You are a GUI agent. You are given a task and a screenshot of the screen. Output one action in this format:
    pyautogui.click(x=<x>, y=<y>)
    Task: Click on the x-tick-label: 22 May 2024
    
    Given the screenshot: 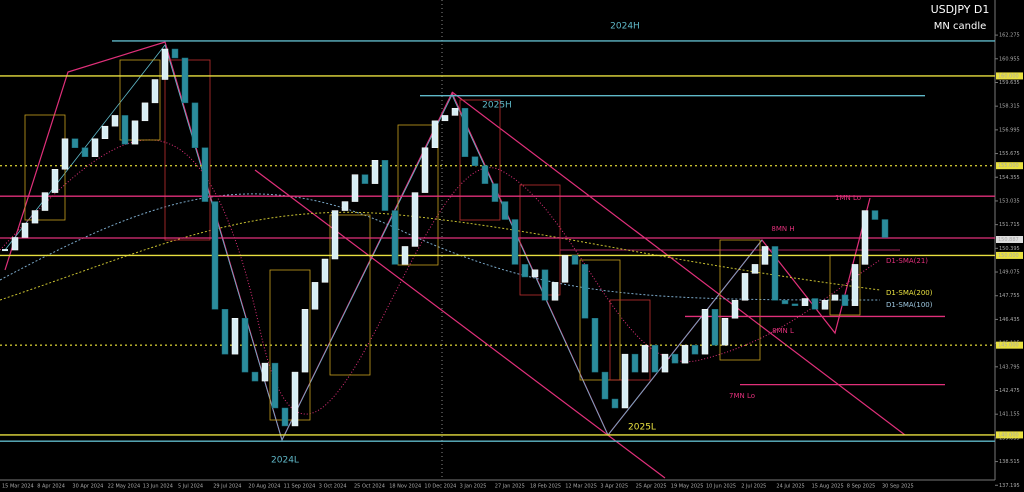 What is the action you would take?
    pyautogui.click(x=124, y=487)
    